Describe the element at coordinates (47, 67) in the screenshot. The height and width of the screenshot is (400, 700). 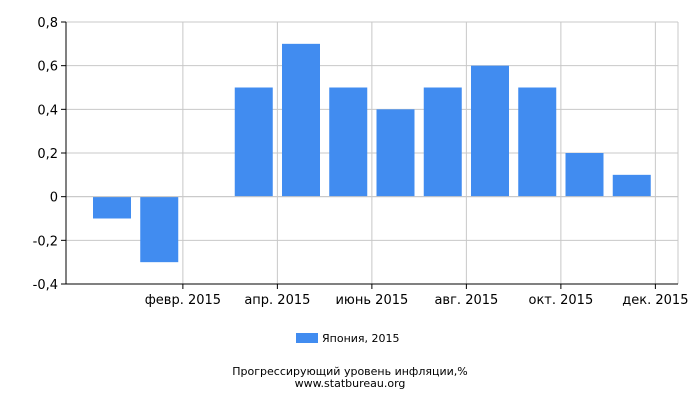
I see `y-tick-label: 0,6` at that location.